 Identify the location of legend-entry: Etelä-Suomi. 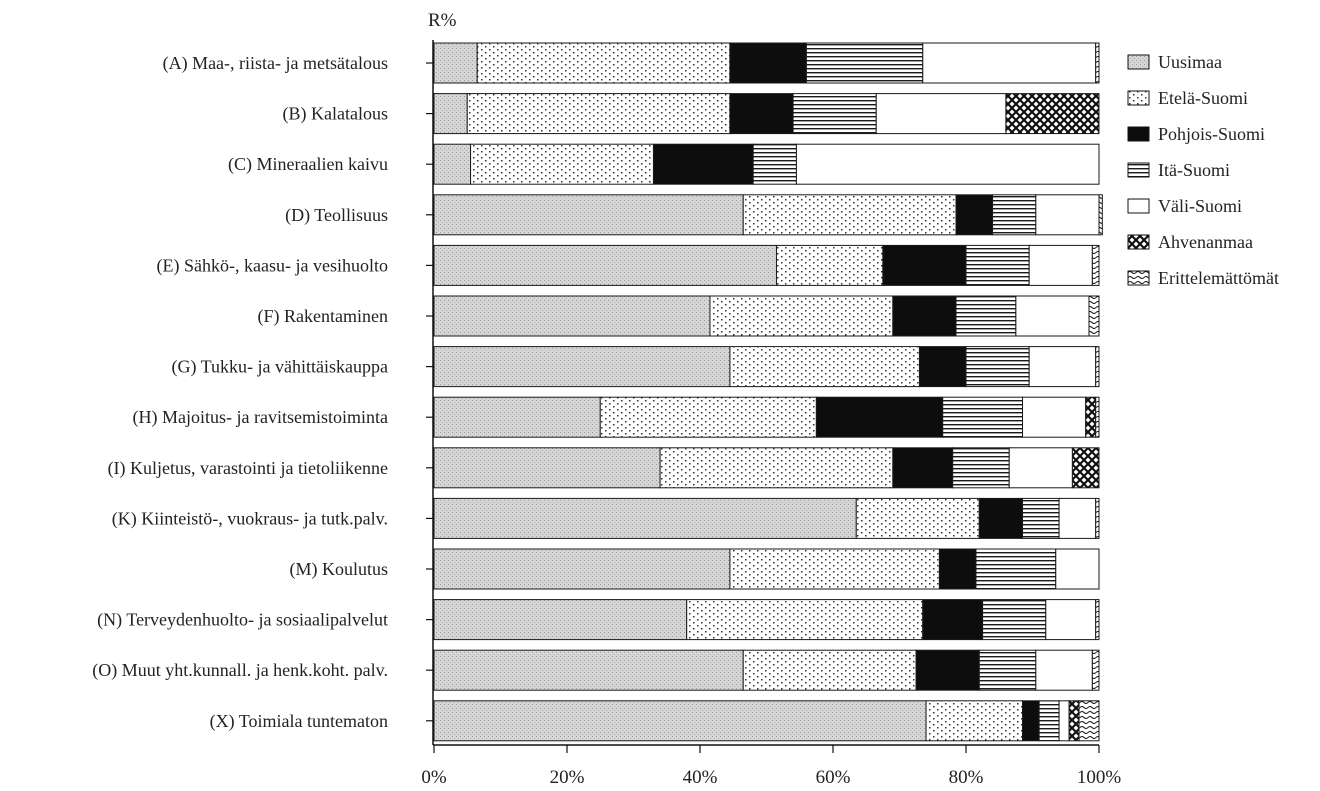
(1203, 98).